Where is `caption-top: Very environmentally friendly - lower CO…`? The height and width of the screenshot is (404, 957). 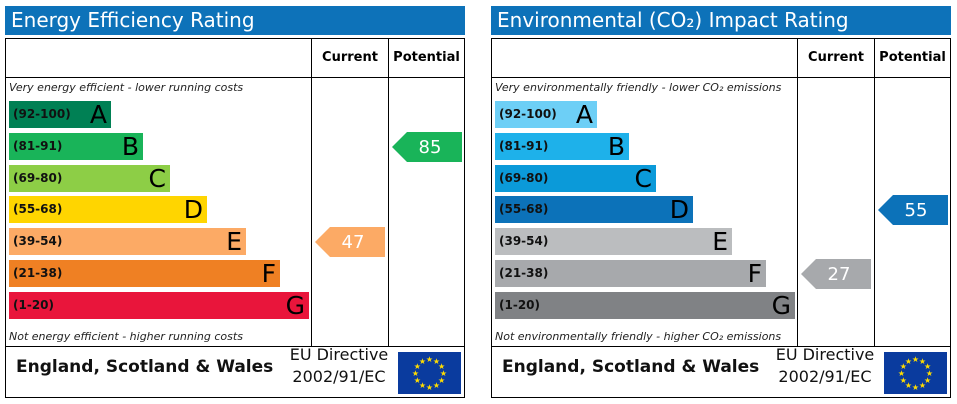 caption-top: Very environmentally friendly - lower CO… is located at coordinates (638, 87).